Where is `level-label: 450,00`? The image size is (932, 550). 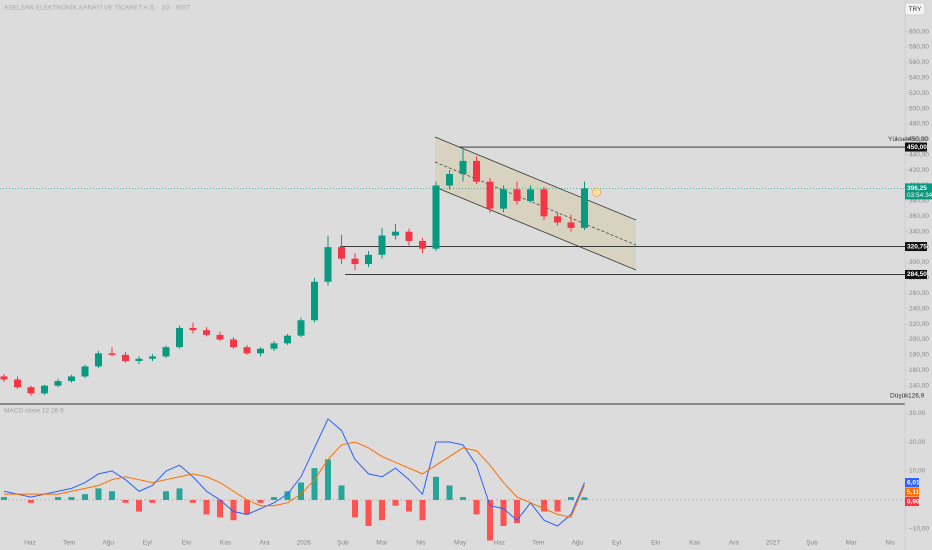 level-label: 450,00 is located at coordinates (917, 147).